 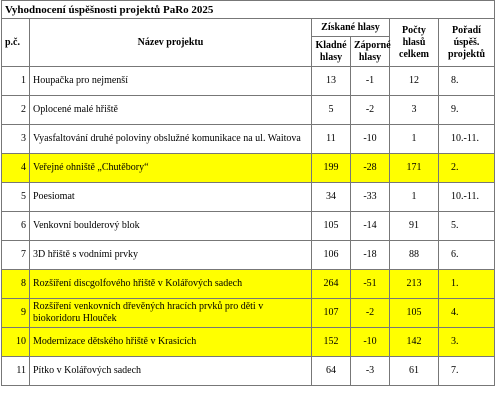 What do you see at coordinates (414, 168) in the screenshot?
I see `cell-total: 171` at bounding box center [414, 168].